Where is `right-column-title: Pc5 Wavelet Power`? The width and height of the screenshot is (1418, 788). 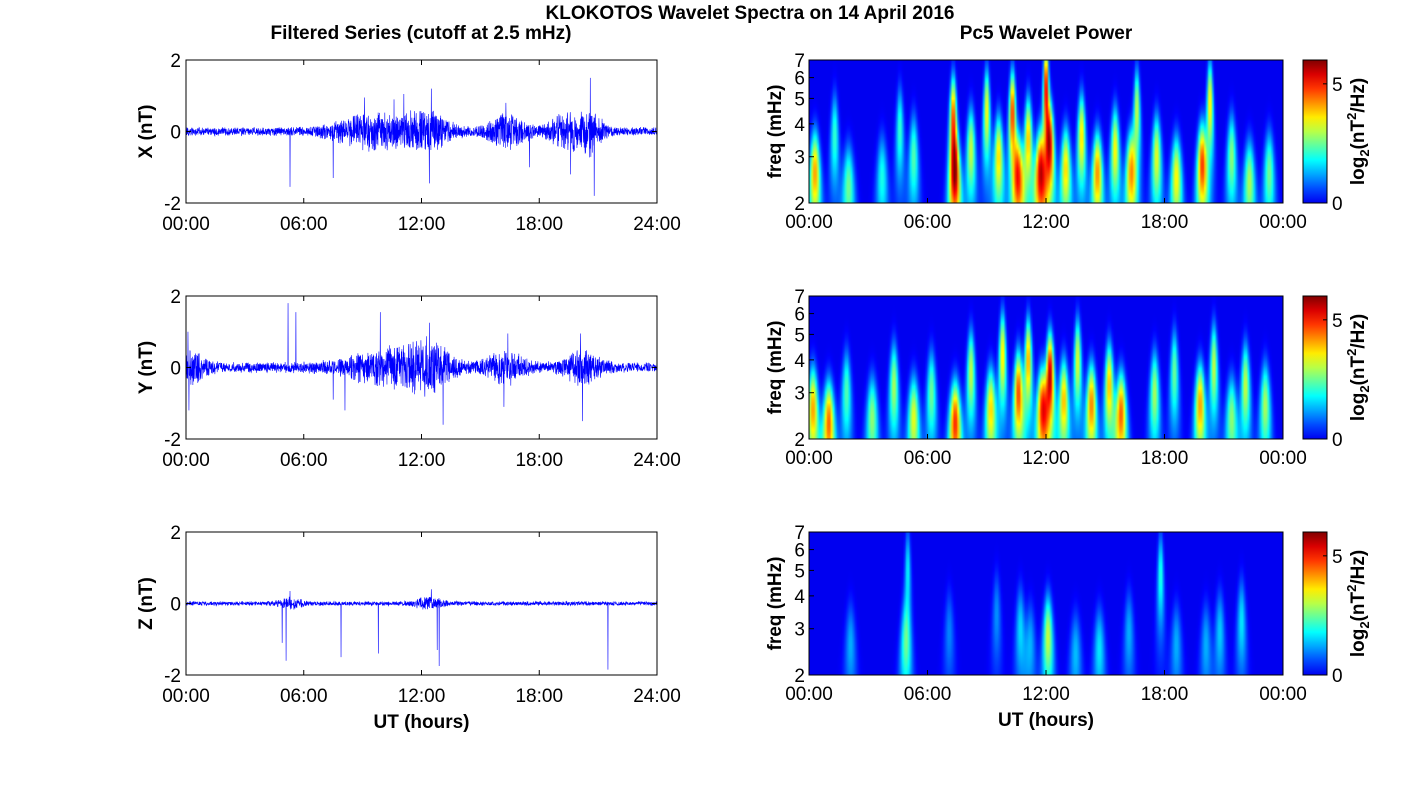 right-column-title: Pc5 Wavelet Power is located at coordinates (1046, 33).